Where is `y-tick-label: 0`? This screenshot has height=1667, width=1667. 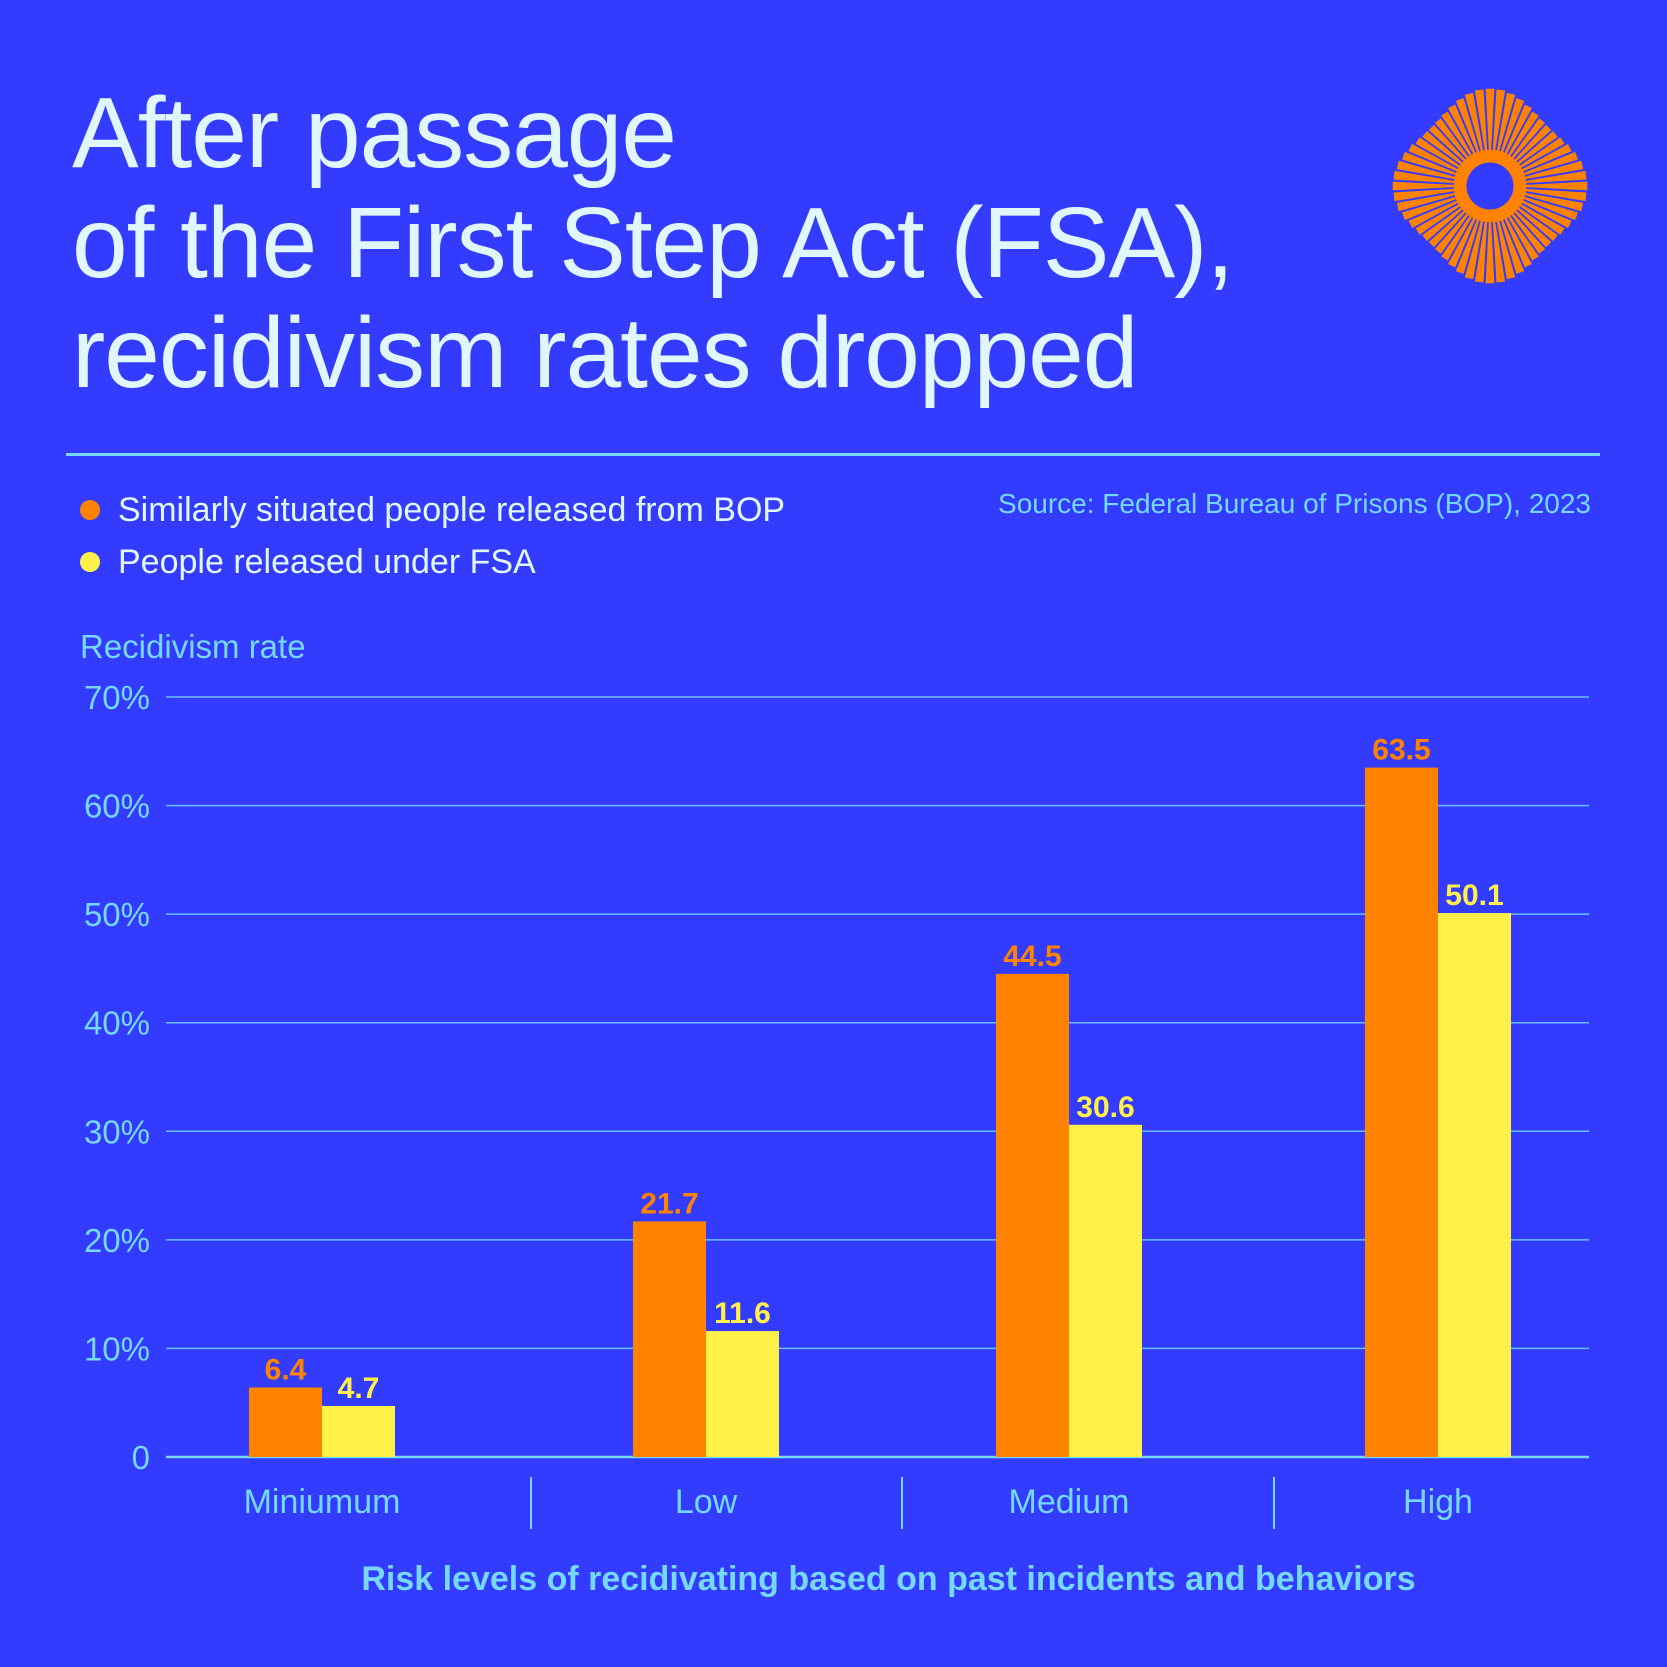 y-tick-label: 0 is located at coordinates (141, 1457).